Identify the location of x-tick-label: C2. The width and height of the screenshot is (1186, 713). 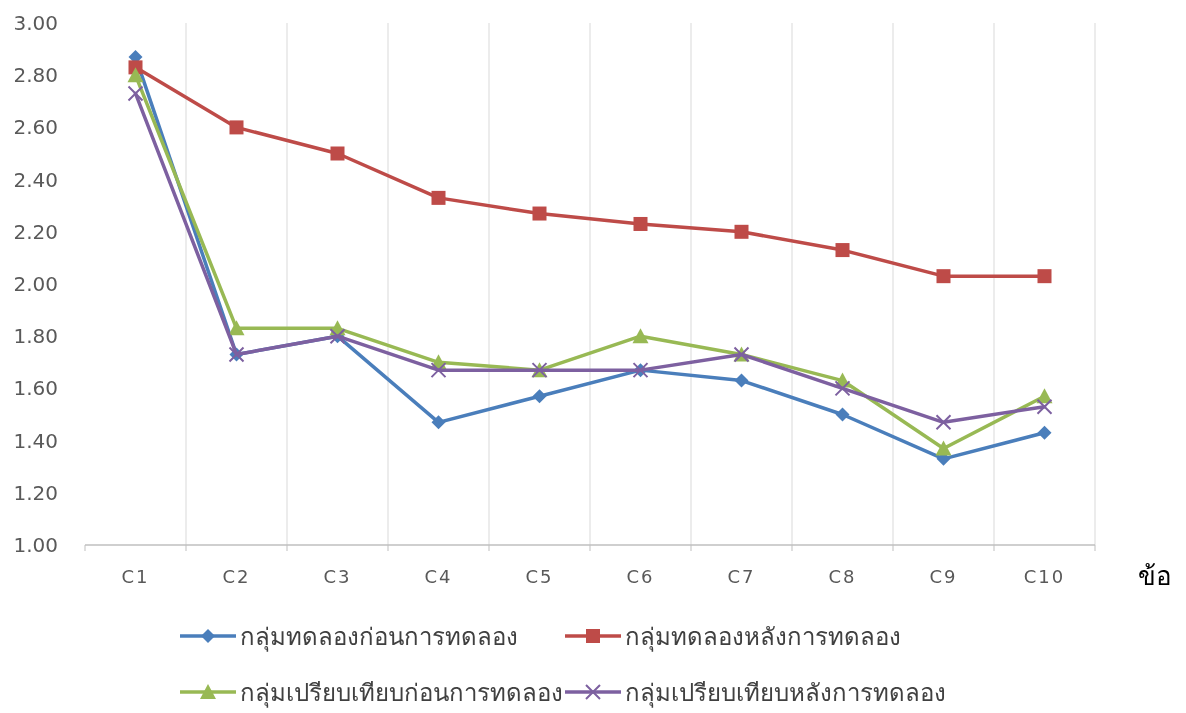
(236, 576).